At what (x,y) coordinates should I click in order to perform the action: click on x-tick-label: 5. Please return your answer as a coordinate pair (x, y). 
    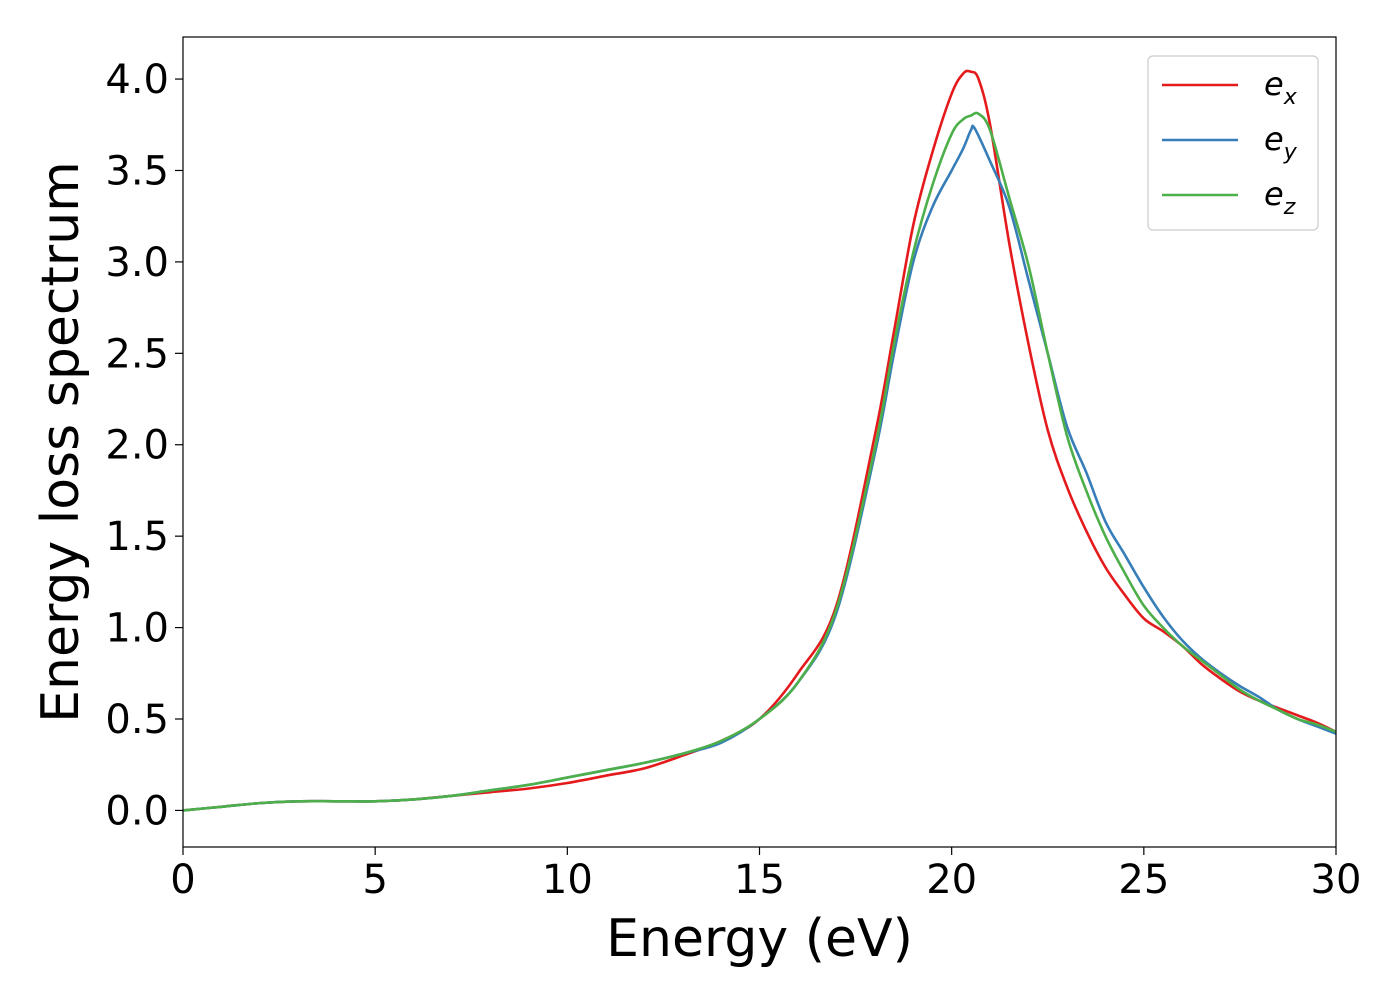
    Looking at the image, I should click on (374, 880).